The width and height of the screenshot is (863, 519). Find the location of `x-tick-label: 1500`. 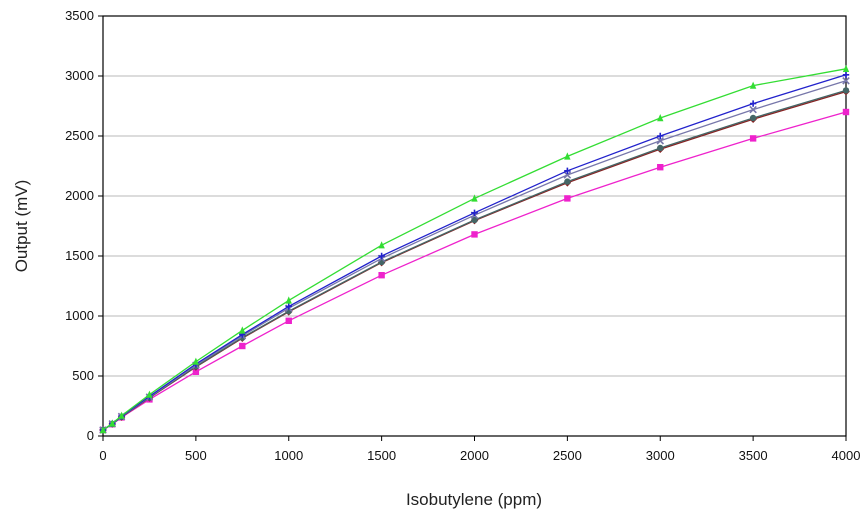

x-tick-label: 1500 is located at coordinates (381, 455).